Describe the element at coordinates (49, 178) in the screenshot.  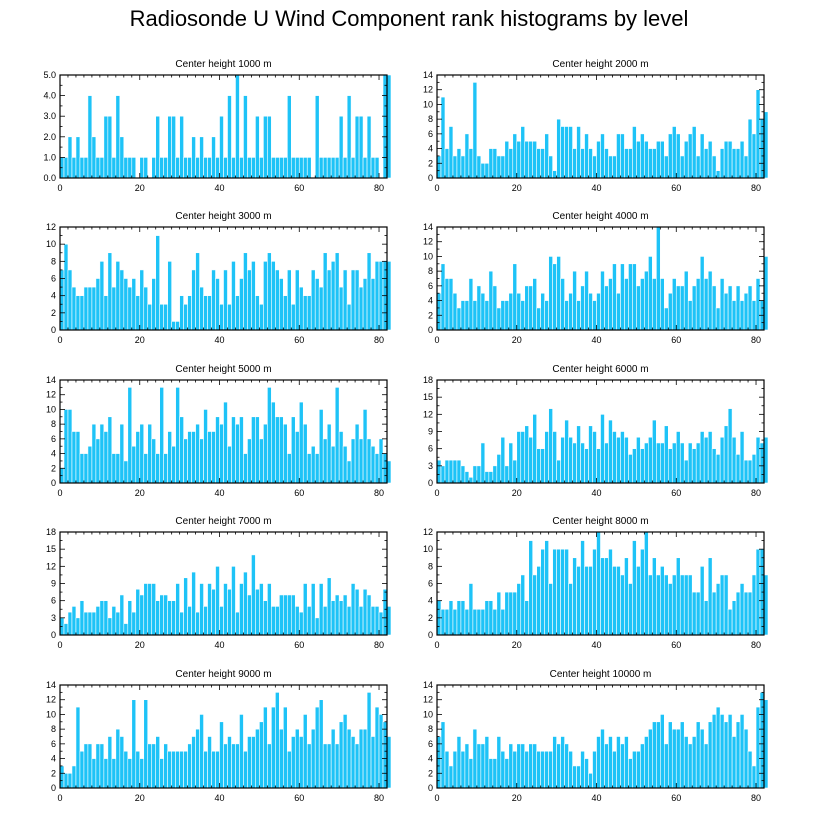
I see `y-tick-label: 0.0` at that location.